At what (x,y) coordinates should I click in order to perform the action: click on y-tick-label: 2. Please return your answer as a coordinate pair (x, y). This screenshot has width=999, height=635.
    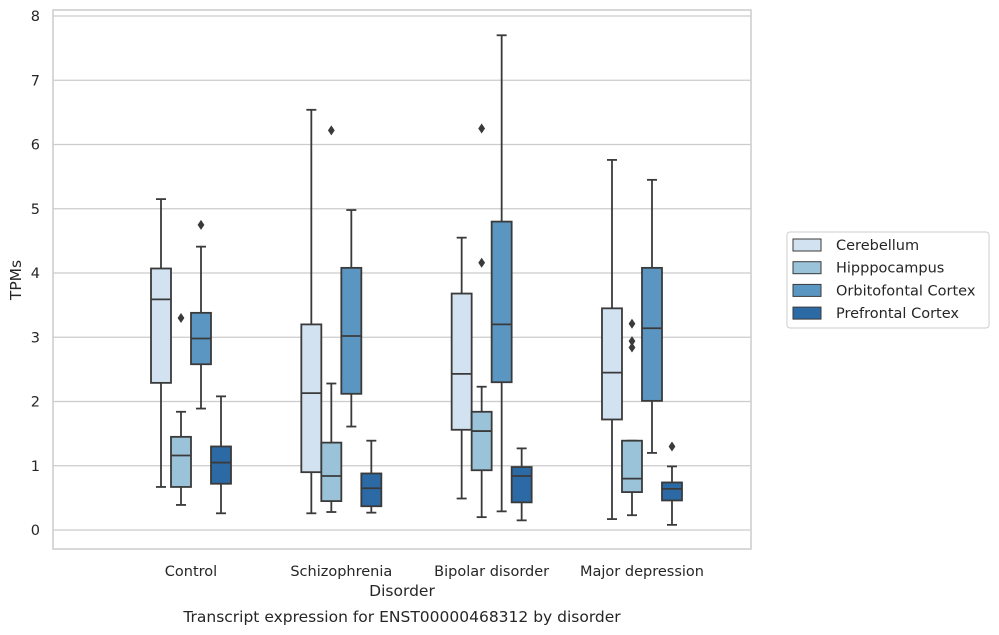
    Looking at the image, I should click on (35, 403).